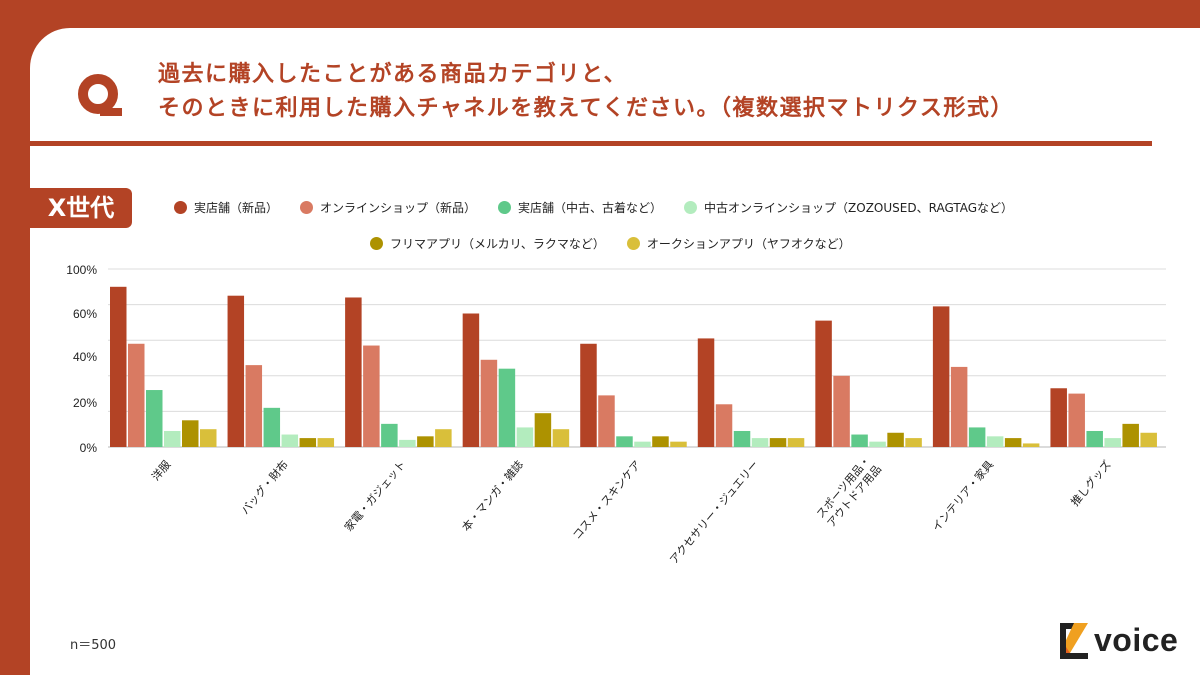  What do you see at coordinates (590, 208) in the screenshot?
I see `legend-label: 実店舗（中古、古着など）` at bounding box center [590, 208].